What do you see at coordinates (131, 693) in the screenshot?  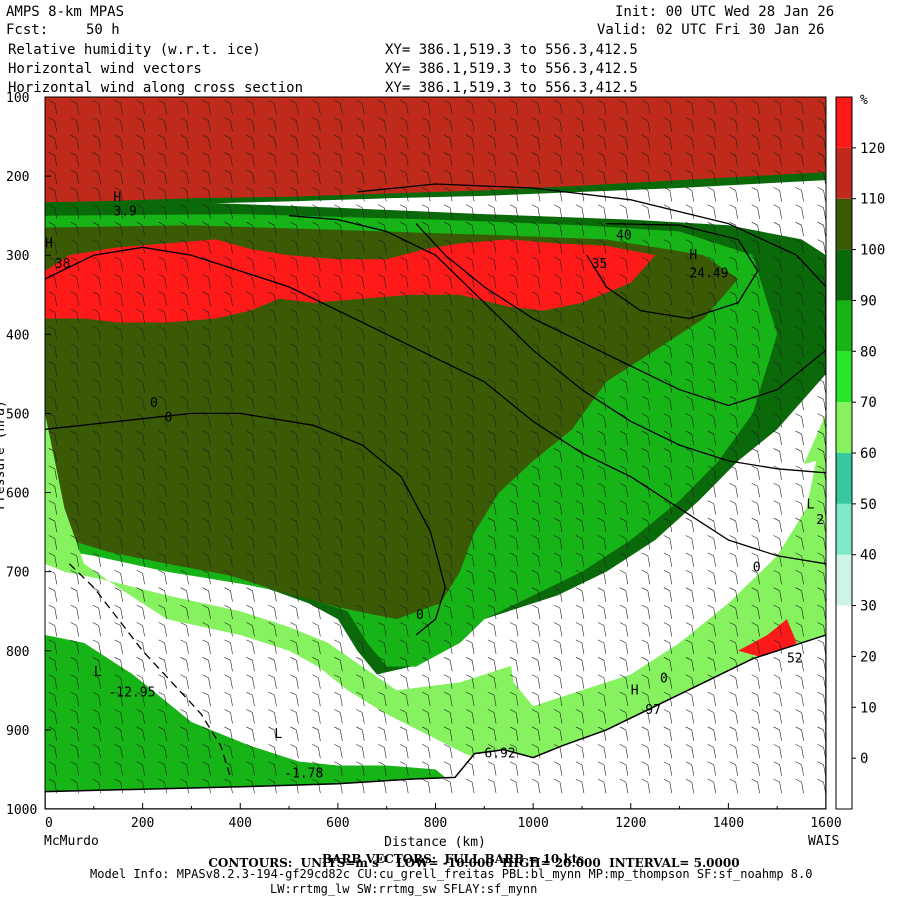 I see `contour-label: -12.95` at bounding box center [131, 693].